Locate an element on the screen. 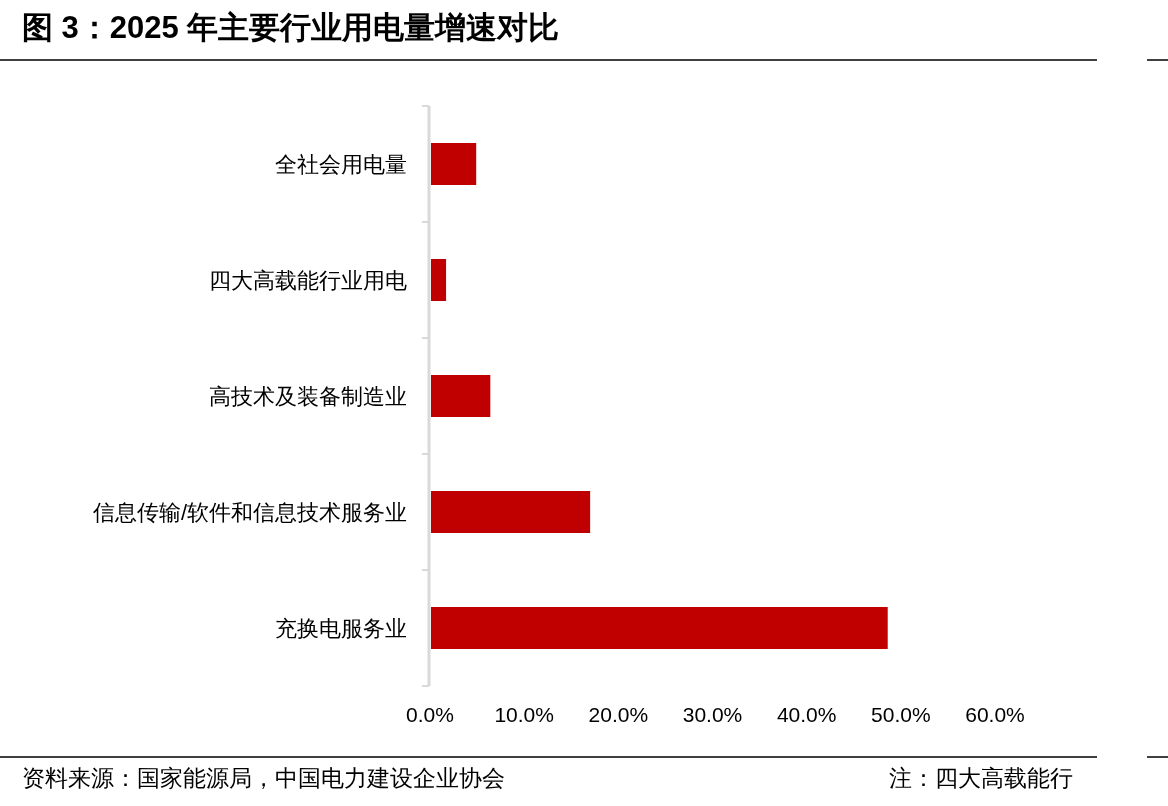 This screenshot has height=806, width=1168. x-tick-label: 30.0% is located at coordinates (712, 714).